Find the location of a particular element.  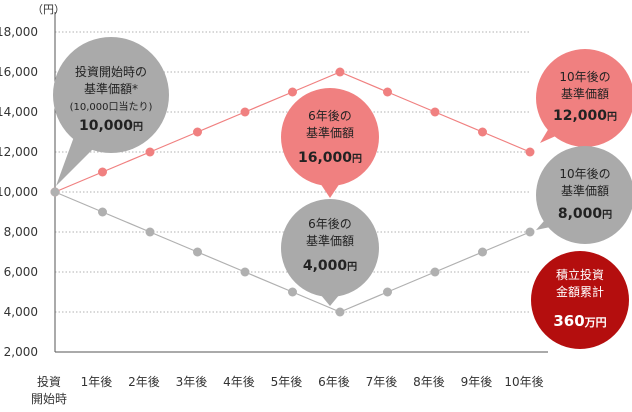

bubble-text: 金額累計 is located at coordinates (580, 291).